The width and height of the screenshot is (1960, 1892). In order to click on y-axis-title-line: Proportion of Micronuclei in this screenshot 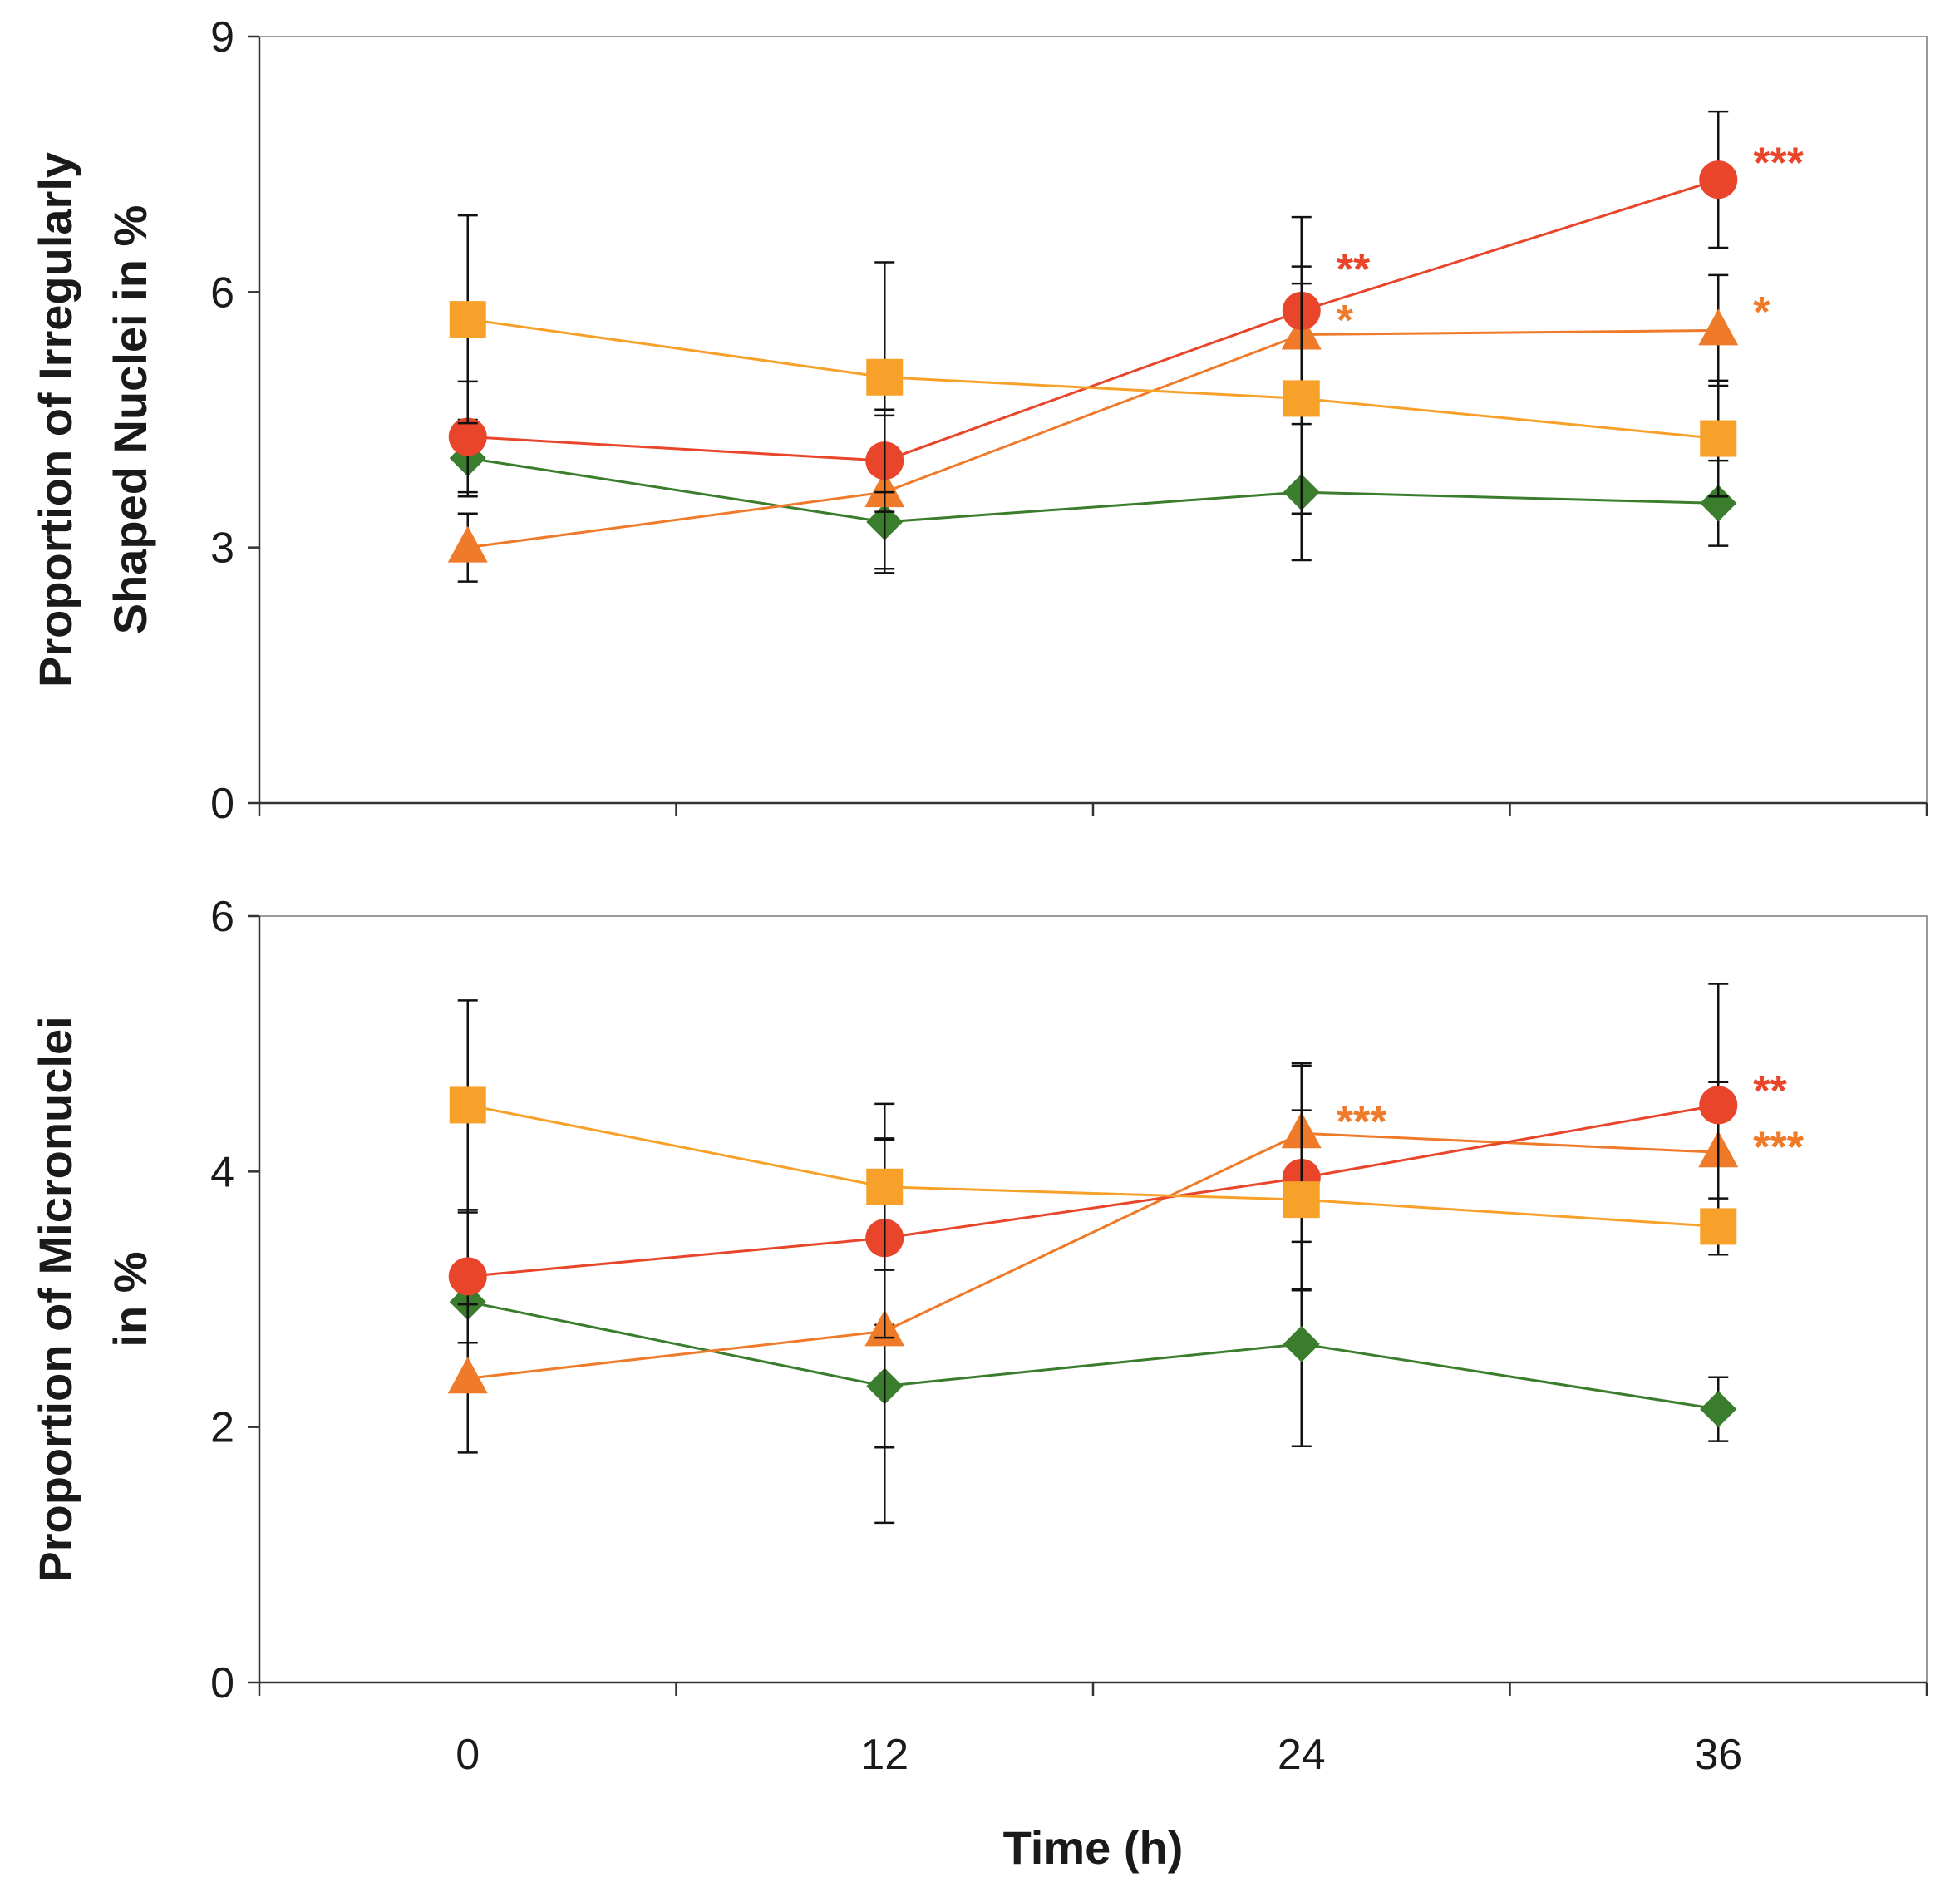, I will do `click(55, 1299)`.